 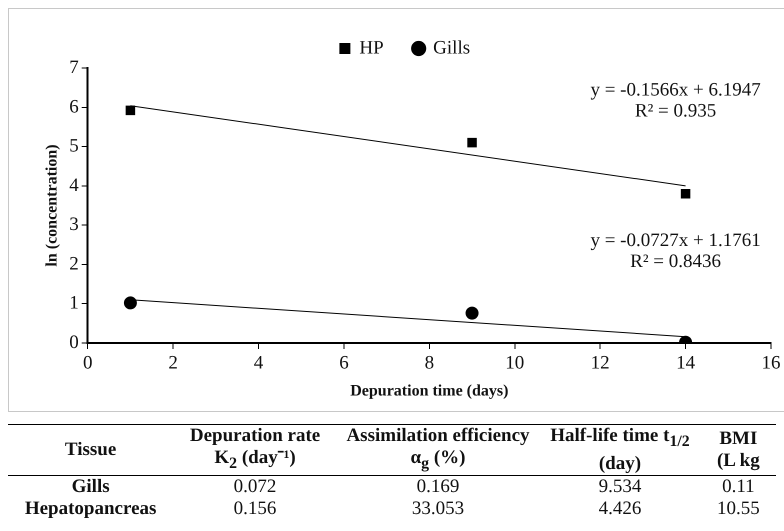 What do you see at coordinates (255, 486) in the screenshot?
I see `text: 0.072` at bounding box center [255, 486].